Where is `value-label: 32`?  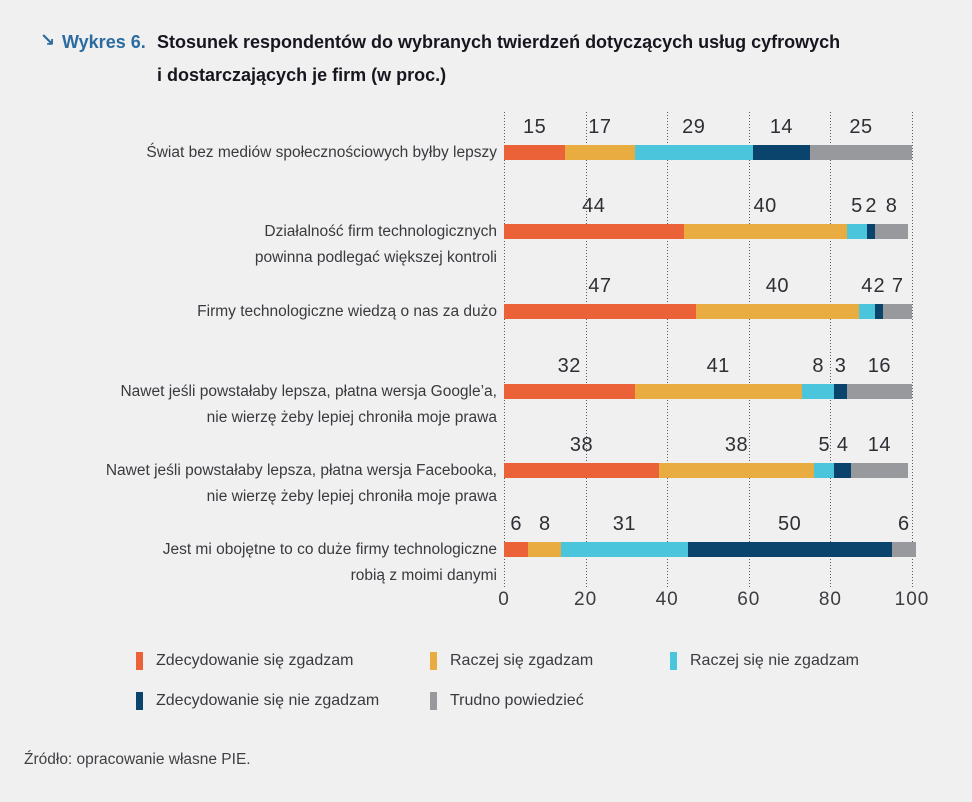 value-label: 32 is located at coordinates (569, 366).